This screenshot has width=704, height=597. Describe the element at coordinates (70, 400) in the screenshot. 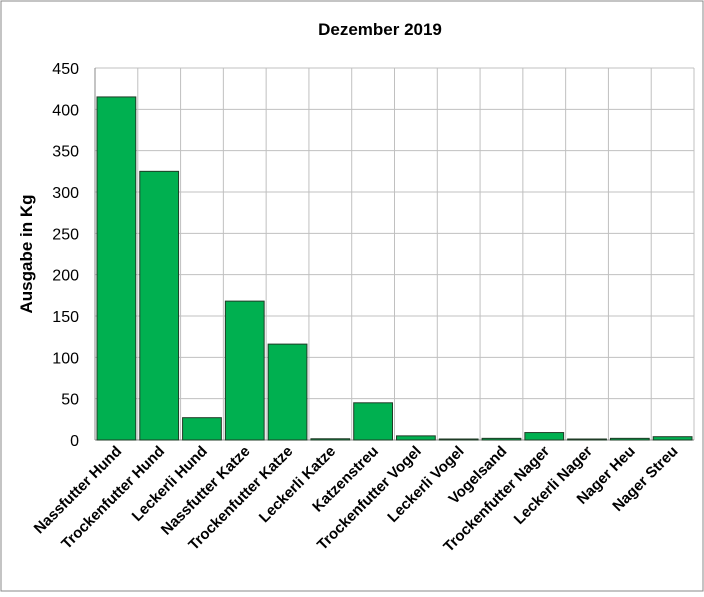

I see `y-tick-label: 50` at that location.